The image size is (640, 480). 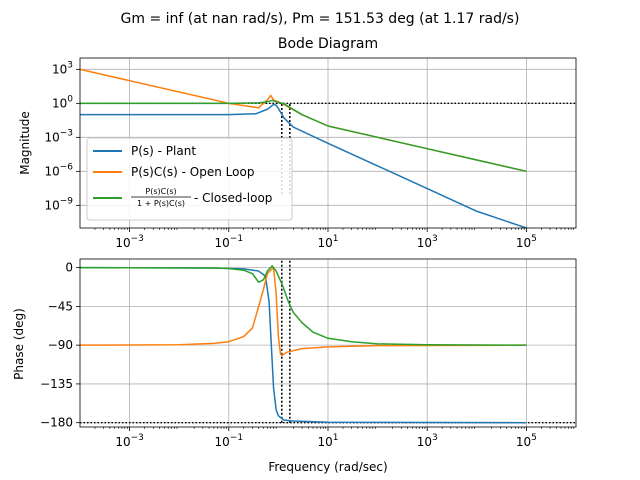 What do you see at coordinates (58, 136) in the screenshot?
I see `y-tick-label: 10⁻³` at bounding box center [58, 136].